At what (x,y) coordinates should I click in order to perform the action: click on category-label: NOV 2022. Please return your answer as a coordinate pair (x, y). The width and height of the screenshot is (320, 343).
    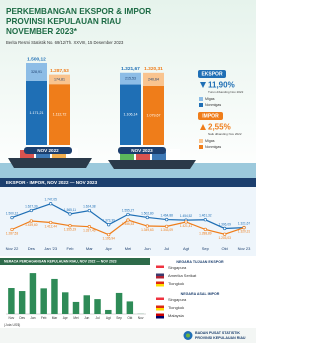
    Looking at the image, I should click on (48, 150).